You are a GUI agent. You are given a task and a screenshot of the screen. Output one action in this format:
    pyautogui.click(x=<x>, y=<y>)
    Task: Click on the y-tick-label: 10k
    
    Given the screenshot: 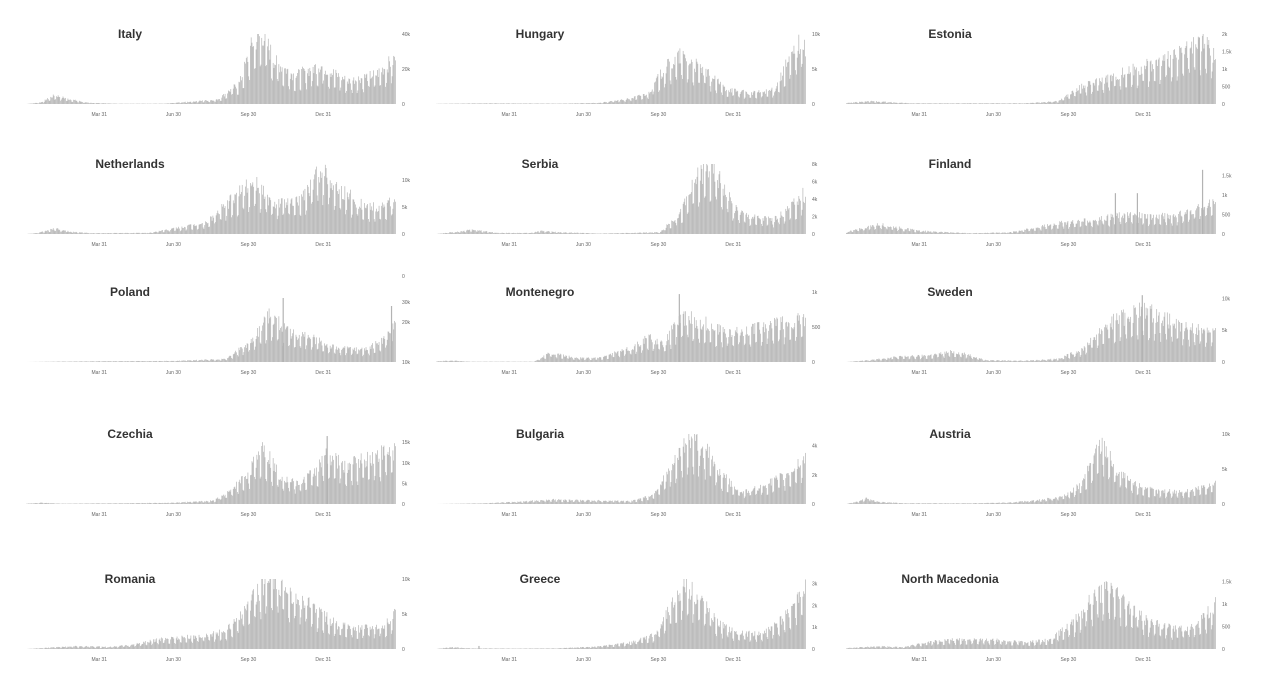 What is the action you would take?
    pyautogui.click(x=406, y=464)
    